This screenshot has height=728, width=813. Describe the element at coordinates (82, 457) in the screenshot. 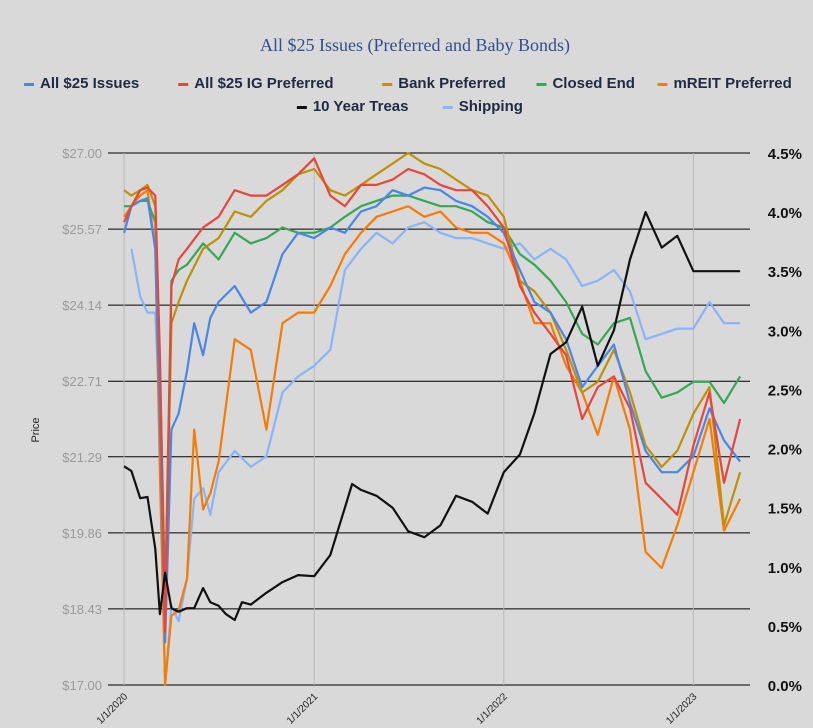

I see `left-tick-label: $21.29` at that location.